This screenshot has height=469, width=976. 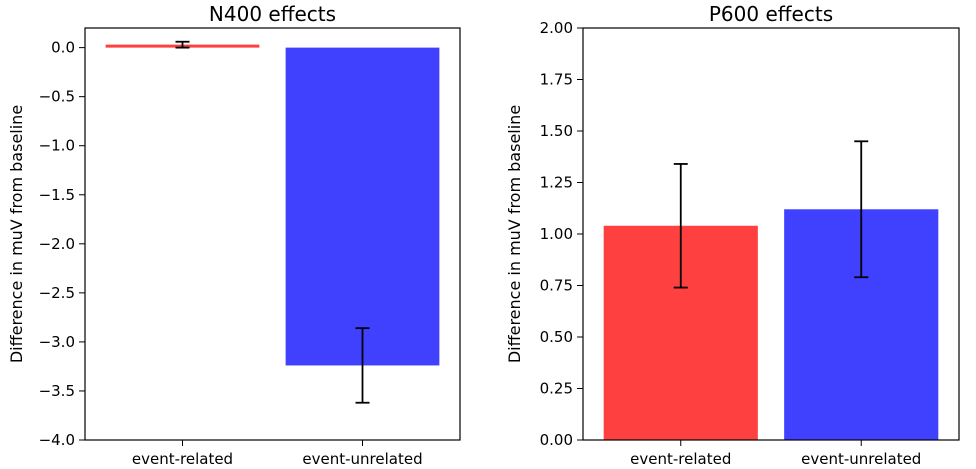 I want to click on chart-title: P600 effects, so click(x=771, y=14).